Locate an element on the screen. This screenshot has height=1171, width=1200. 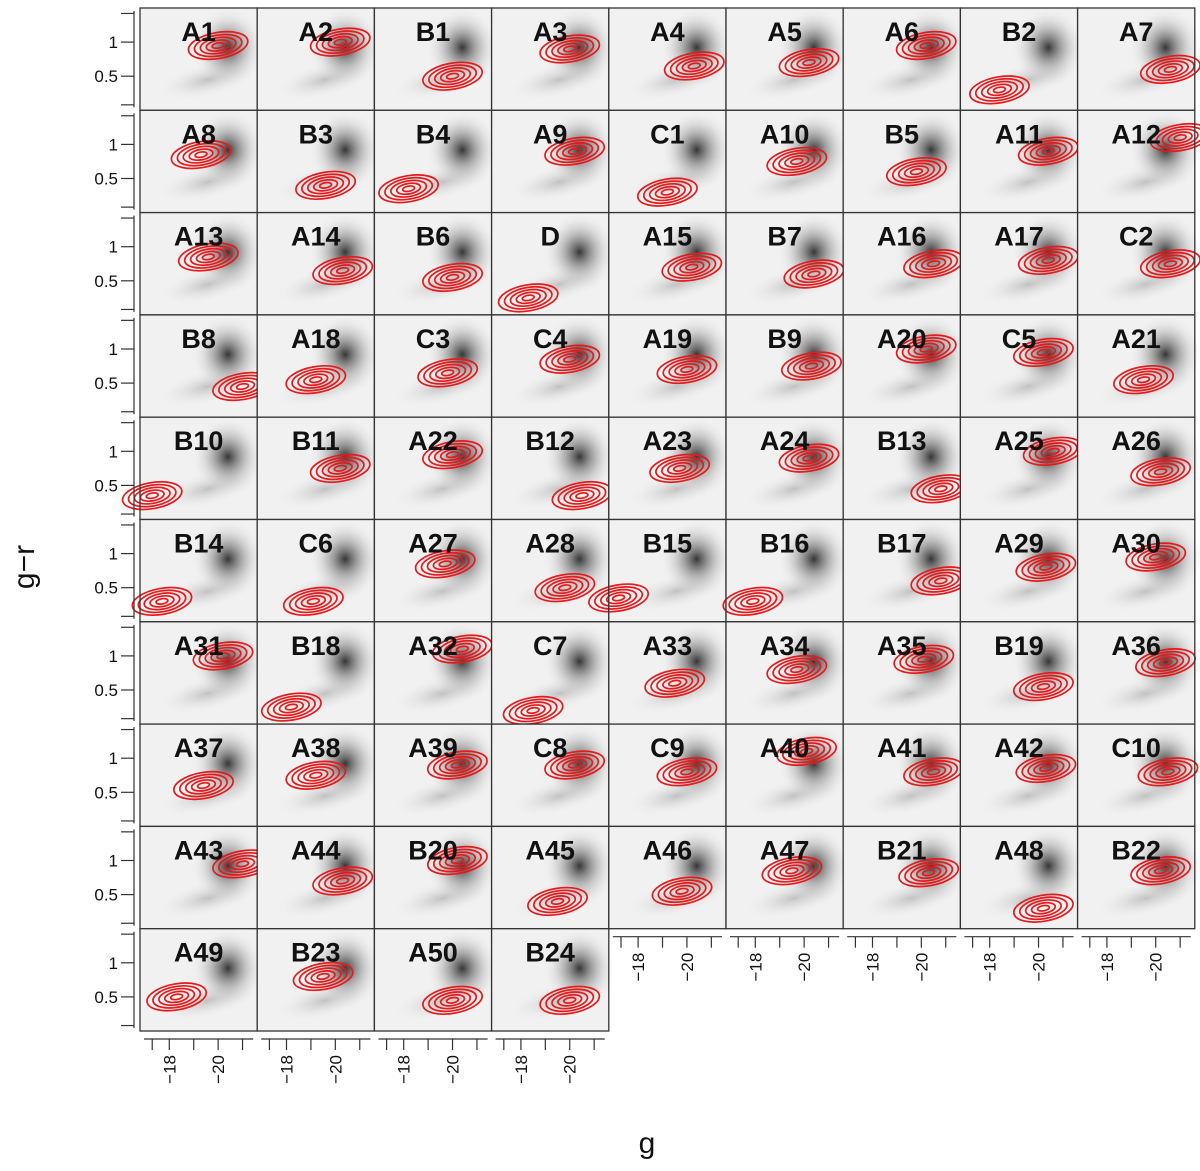
panel: C3 is located at coordinates (435, 366).